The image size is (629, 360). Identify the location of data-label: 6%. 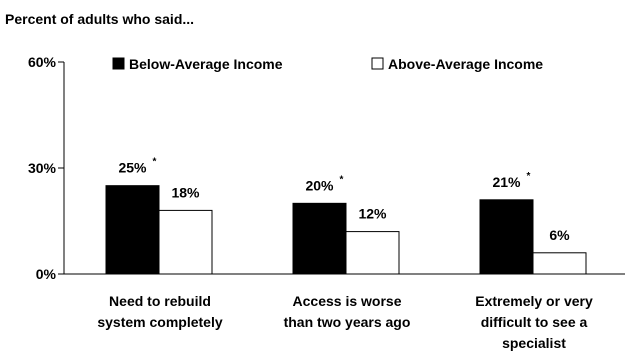
(559, 235).